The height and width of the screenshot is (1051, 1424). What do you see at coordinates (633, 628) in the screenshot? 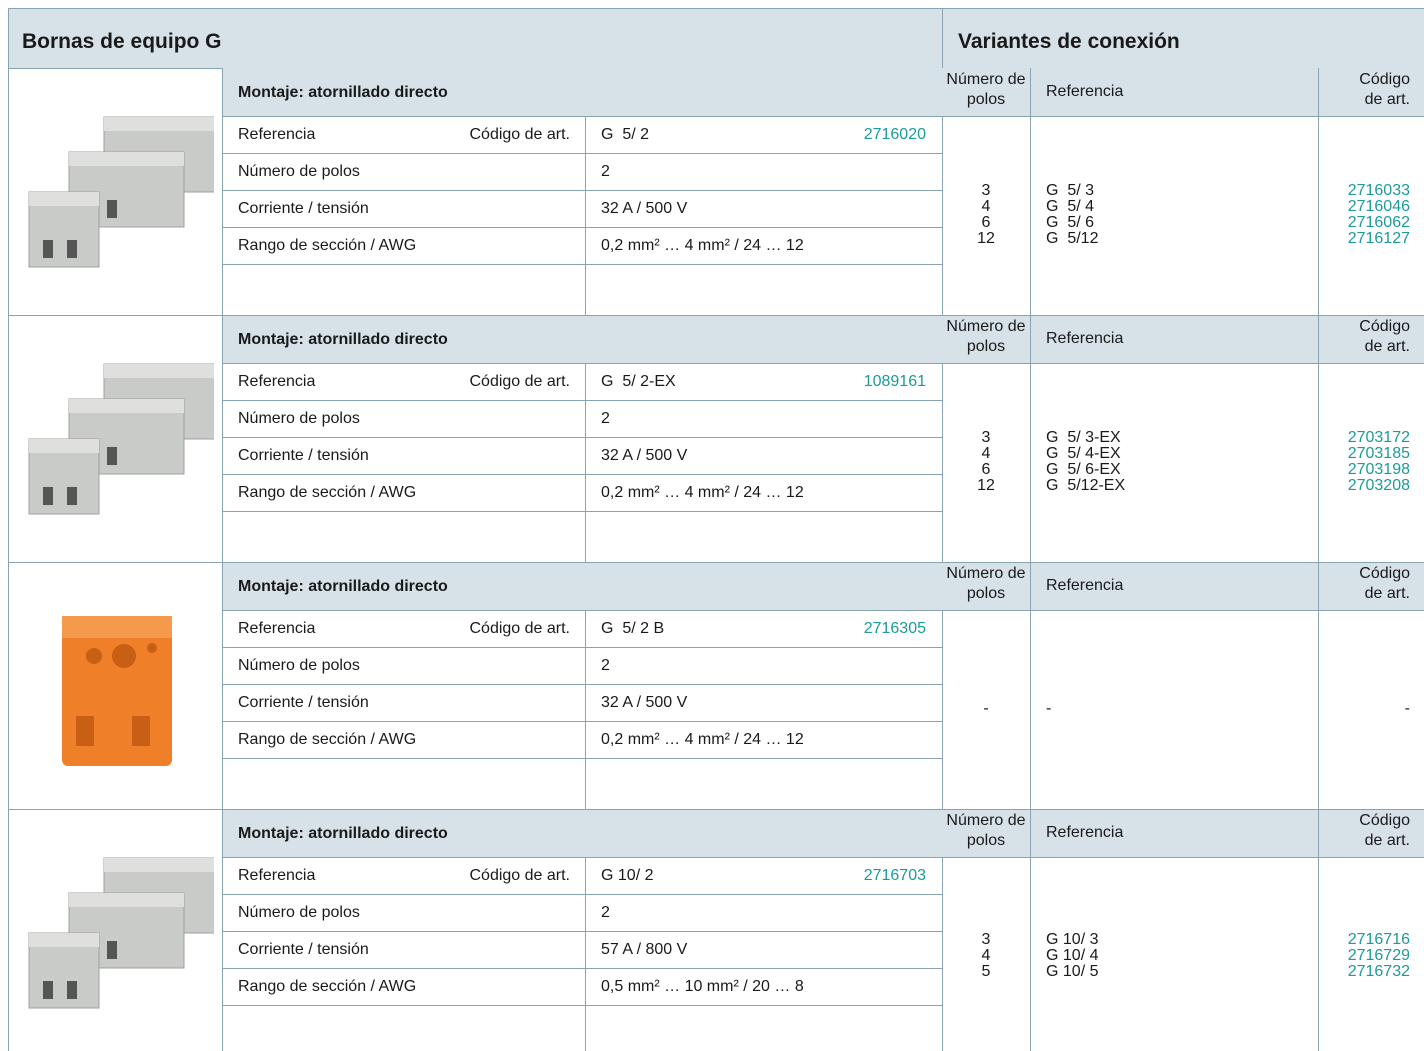
I see `value: G 5/ 2 B` at bounding box center [633, 628].